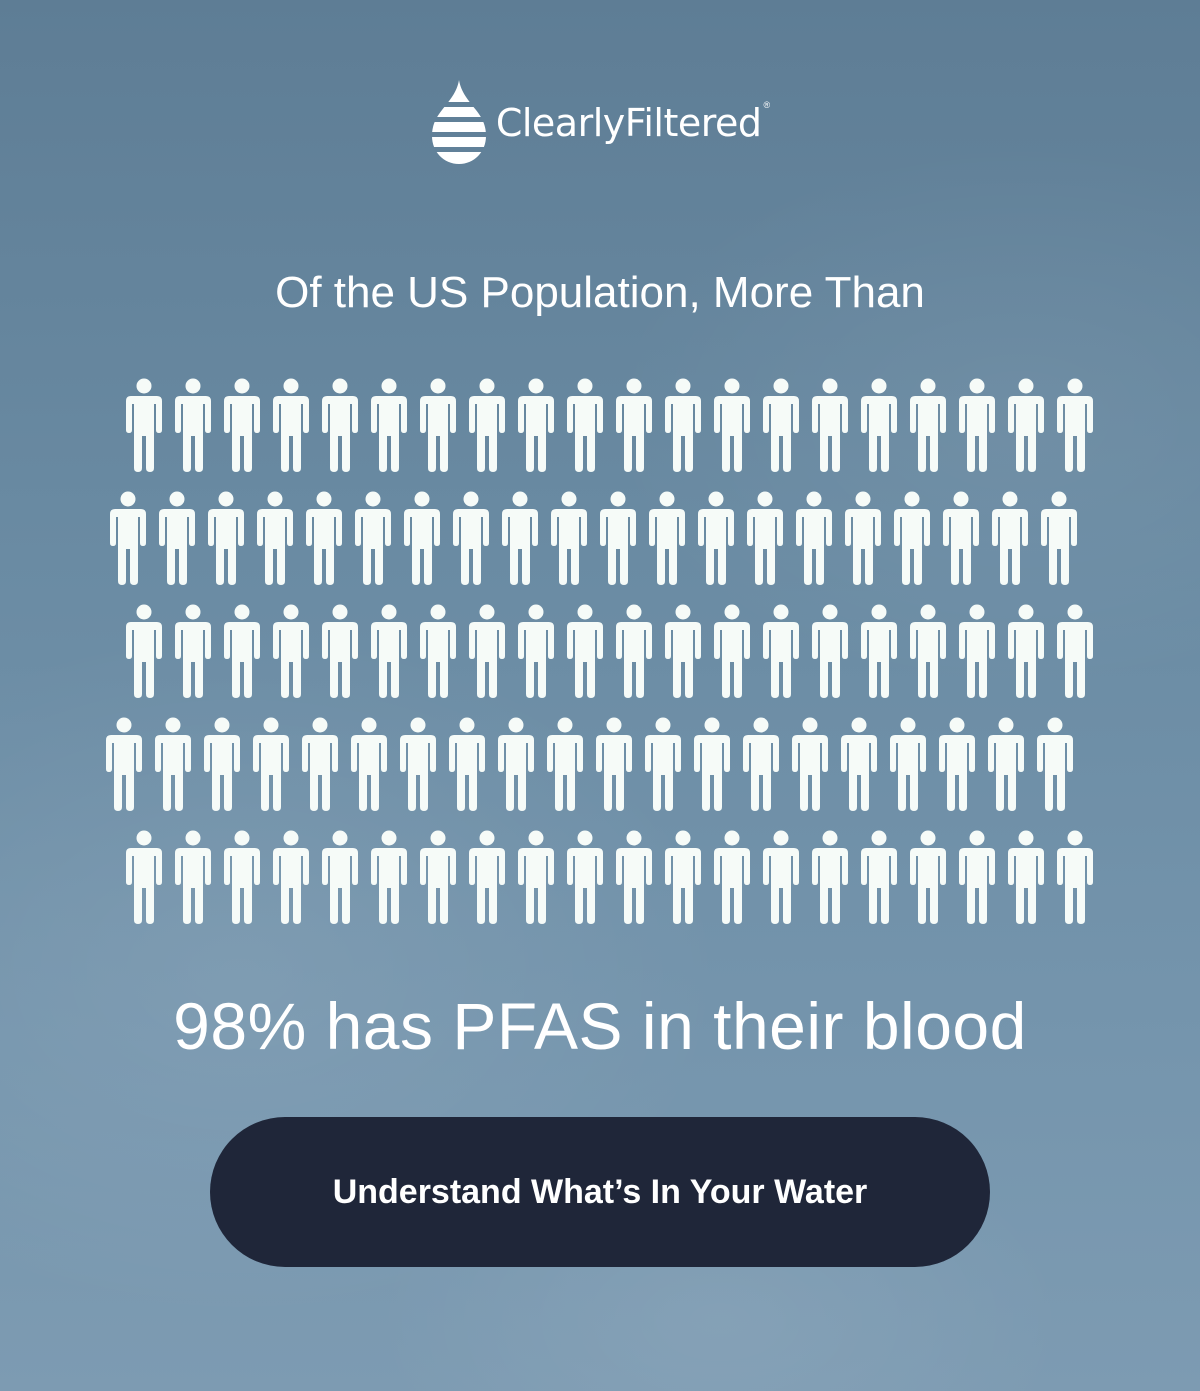 This screenshot has height=1391, width=1200. What do you see at coordinates (600, 1192) in the screenshot?
I see `understand-water-button: Understand What’s In Your Water` at bounding box center [600, 1192].